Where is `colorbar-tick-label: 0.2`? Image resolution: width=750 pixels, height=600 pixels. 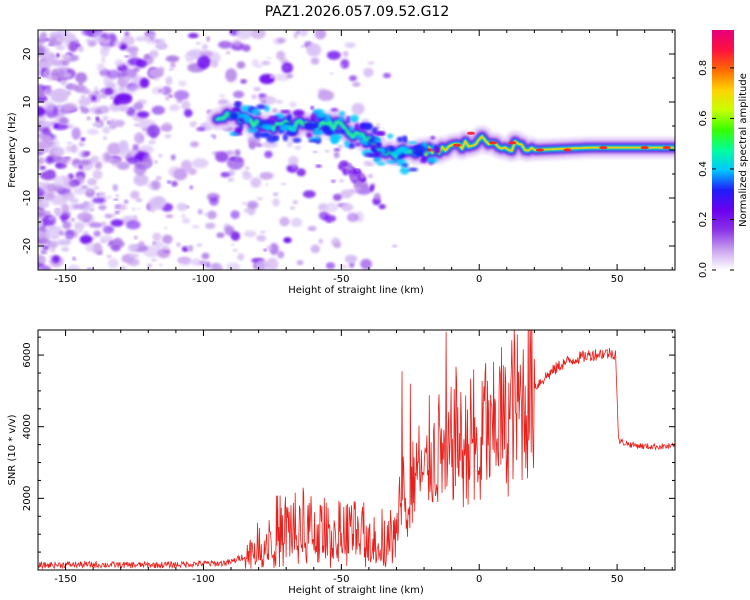
colorbar-tick-label: 0.2 is located at coordinates (703, 220).